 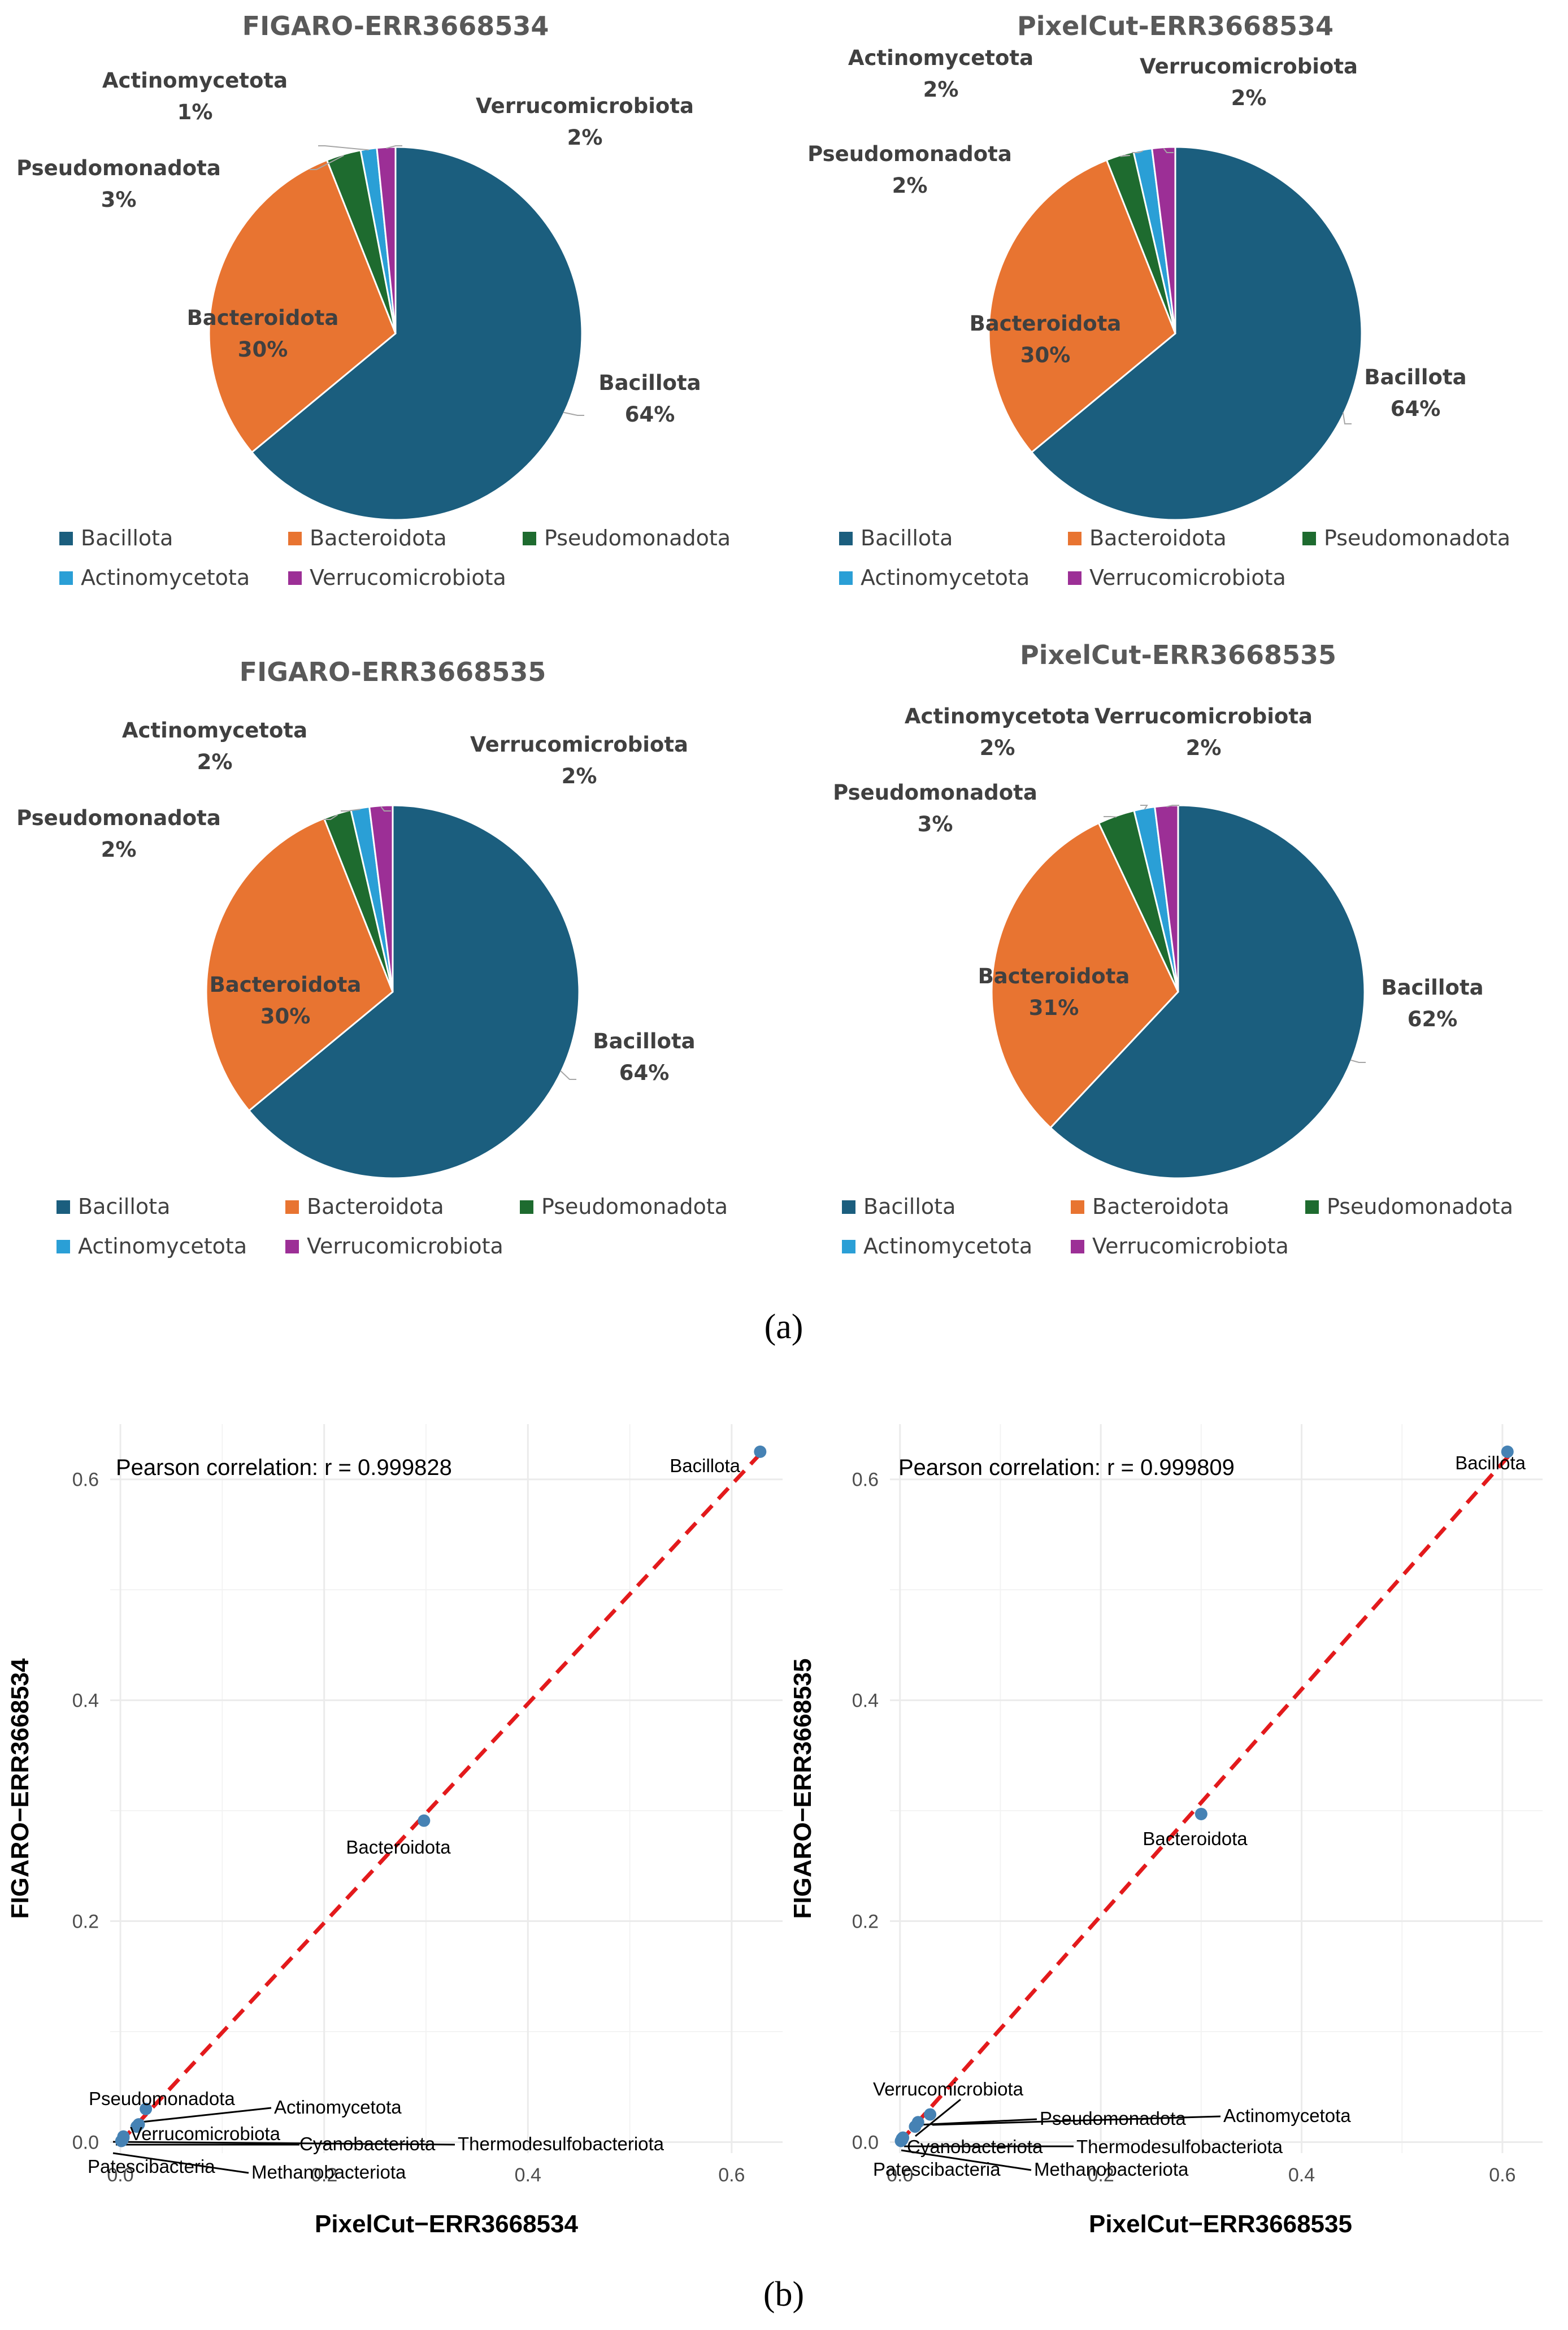 What do you see at coordinates (1301, 2175) in the screenshot?
I see `x-tick-label: 0.4` at bounding box center [1301, 2175].